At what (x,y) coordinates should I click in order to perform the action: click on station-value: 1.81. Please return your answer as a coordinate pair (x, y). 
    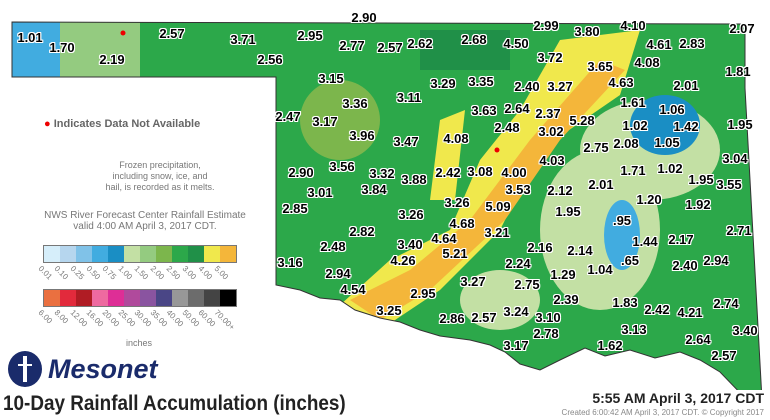
    Looking at the image, I should click on (738, 71).